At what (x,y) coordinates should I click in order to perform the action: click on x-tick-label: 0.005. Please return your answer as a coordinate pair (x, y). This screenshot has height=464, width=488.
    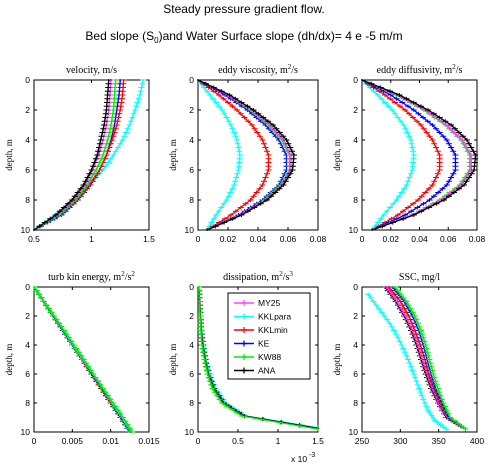
    Looking at the image, I should click on (73, 441).